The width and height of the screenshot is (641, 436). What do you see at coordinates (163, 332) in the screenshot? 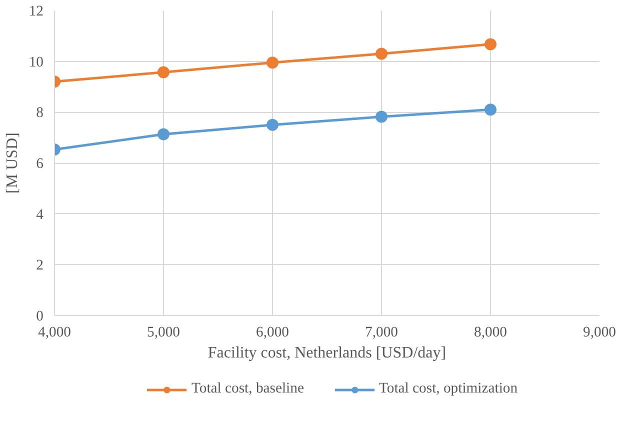
I see `x-tick-label: 5,000` at bounding box center [163, 332].